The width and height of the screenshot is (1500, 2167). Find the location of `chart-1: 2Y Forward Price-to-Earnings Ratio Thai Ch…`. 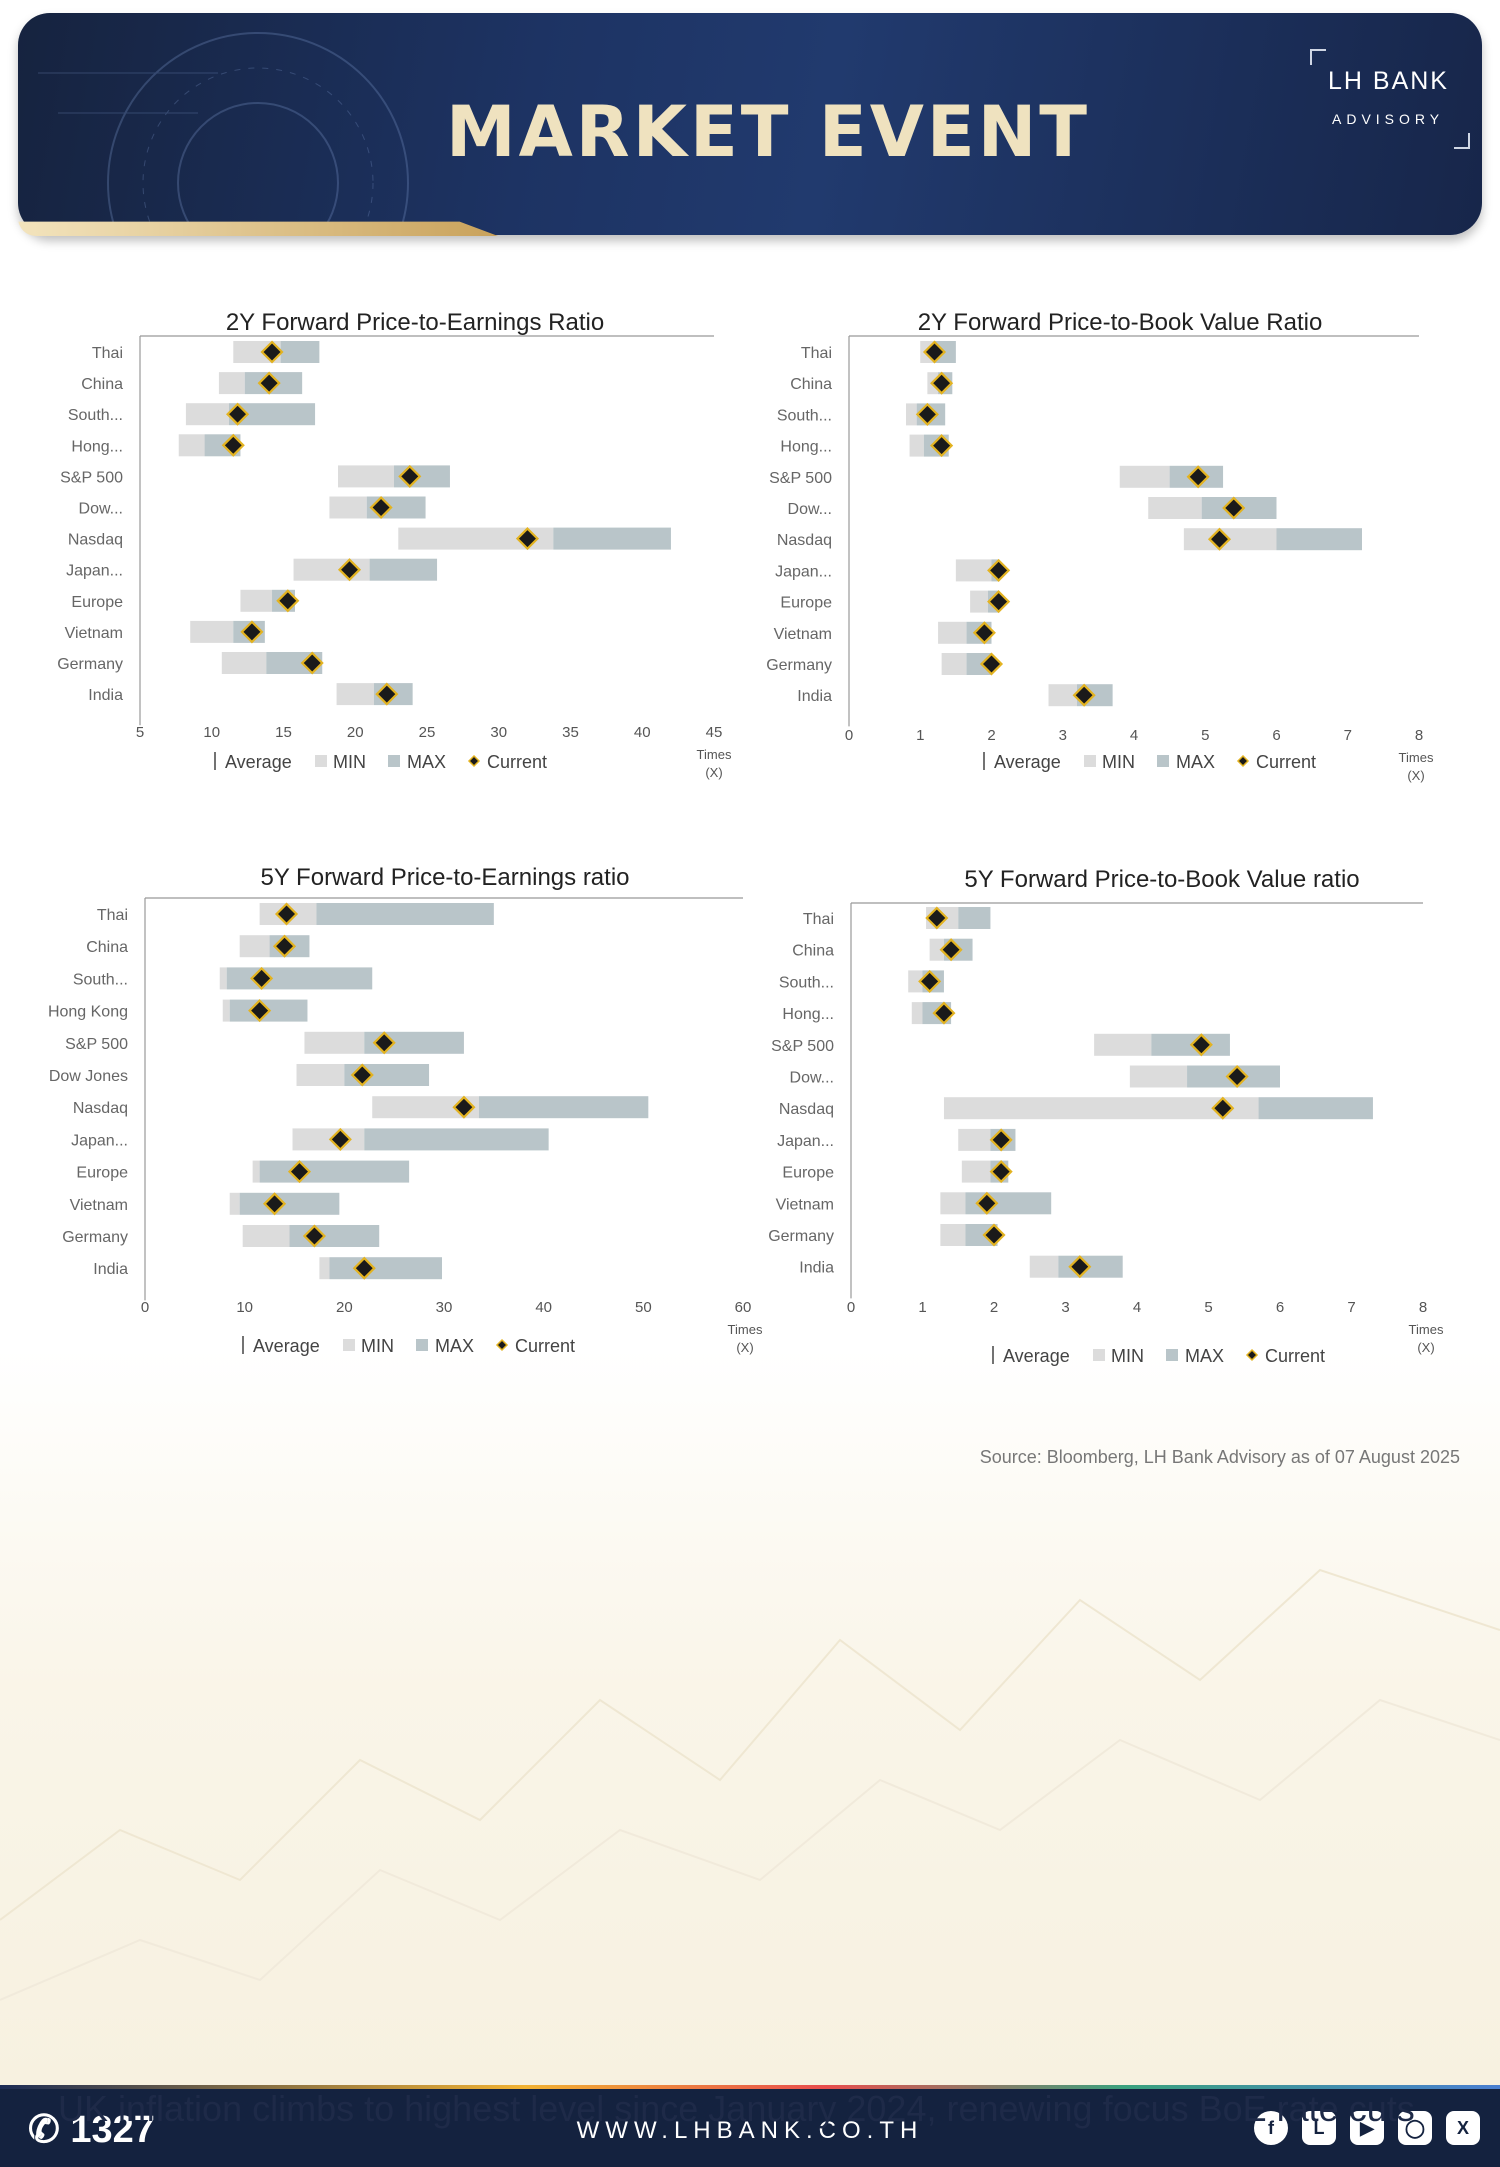

chart-1: 2Y Forward Price-to-Earnings Ratio Thai Ch… is located at coordinates (394, 544).